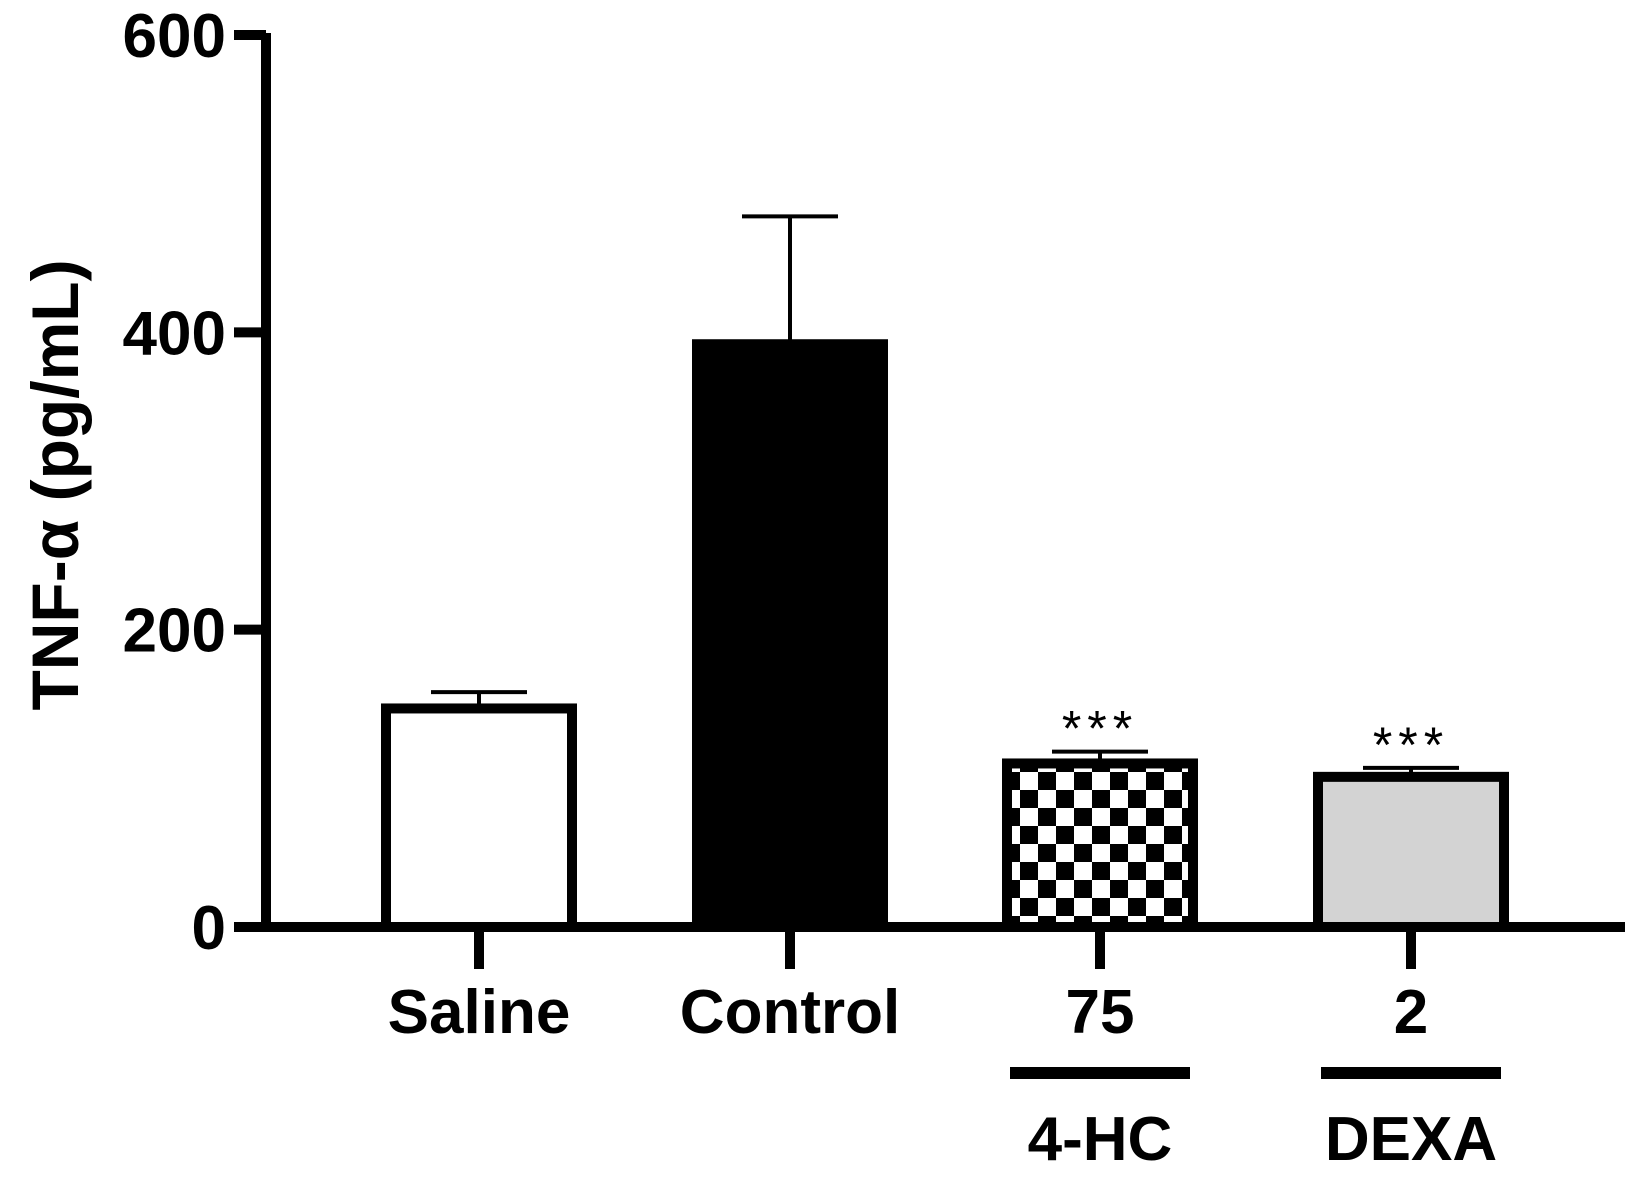 This screenshot has width=1637, height=1178. What do you see at coordinates (479, 1012) in the screenshot?
I see `x-tick-label: Saline` at bounding box center [479, 1012].